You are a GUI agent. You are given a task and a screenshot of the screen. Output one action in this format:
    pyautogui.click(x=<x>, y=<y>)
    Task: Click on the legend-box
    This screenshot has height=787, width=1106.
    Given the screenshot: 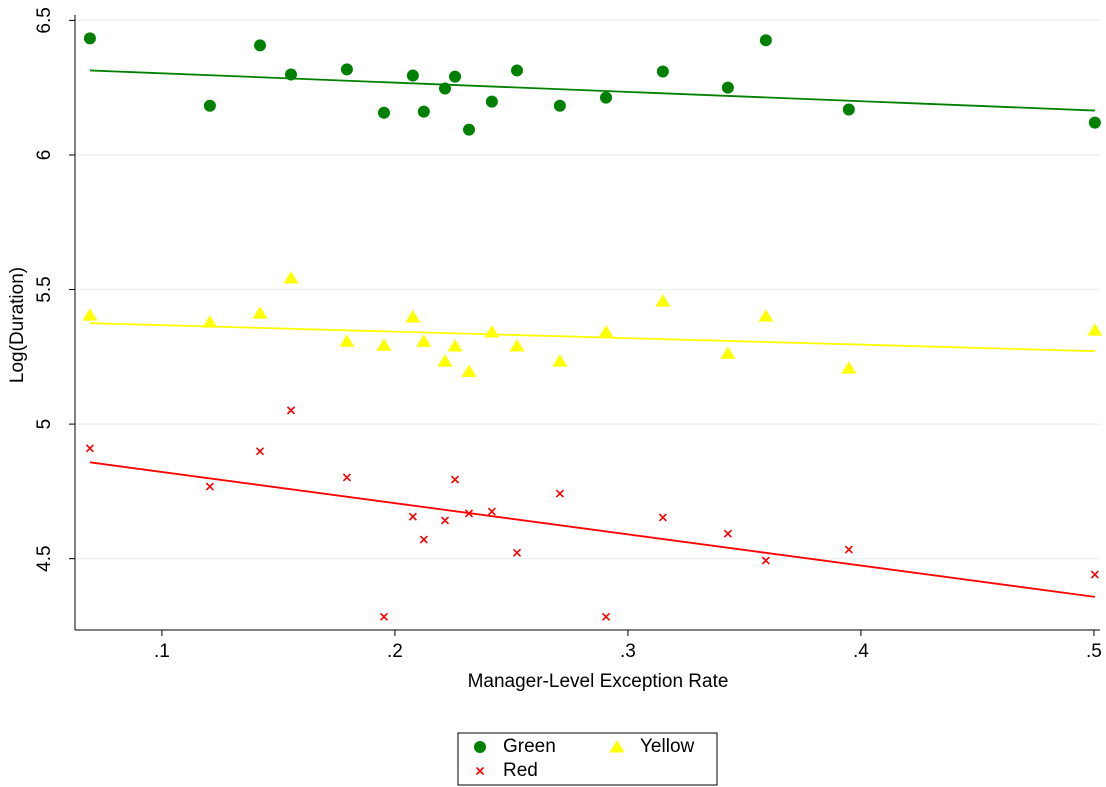 What is the action you would take?
    pyautogui.click(x=587, y=759)
    